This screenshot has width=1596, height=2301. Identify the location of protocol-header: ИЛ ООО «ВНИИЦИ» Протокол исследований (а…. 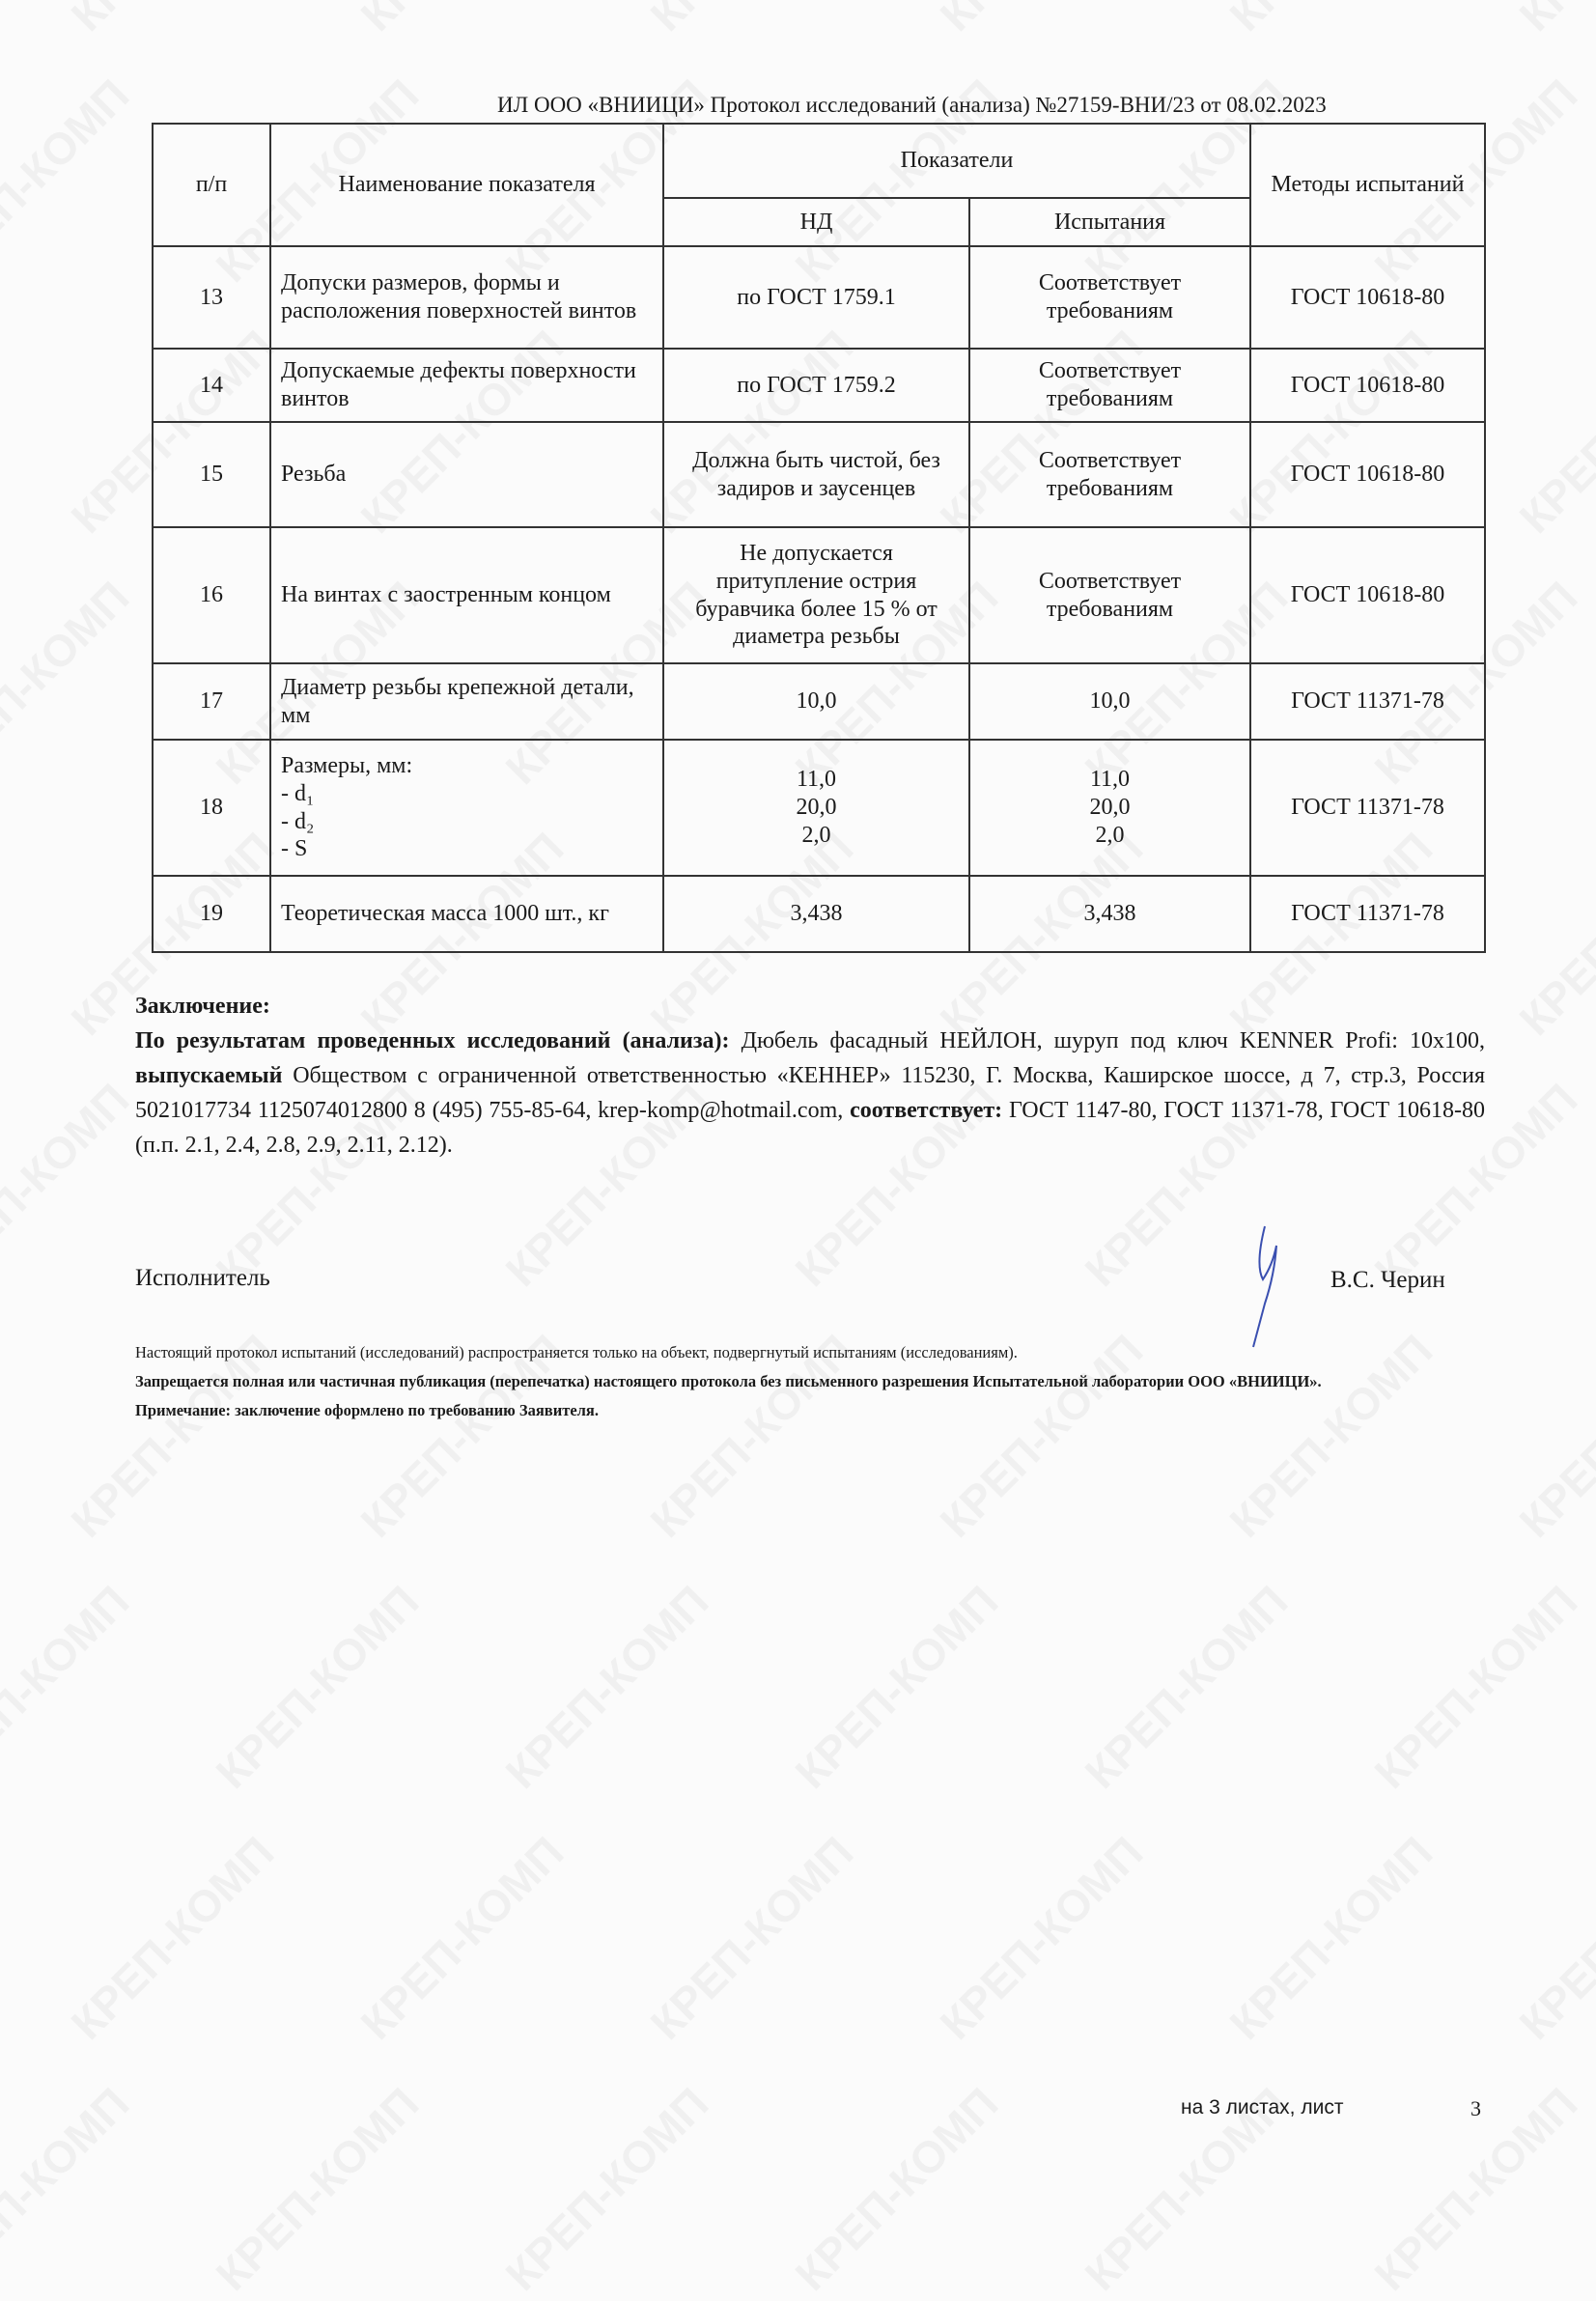
(912, 105).